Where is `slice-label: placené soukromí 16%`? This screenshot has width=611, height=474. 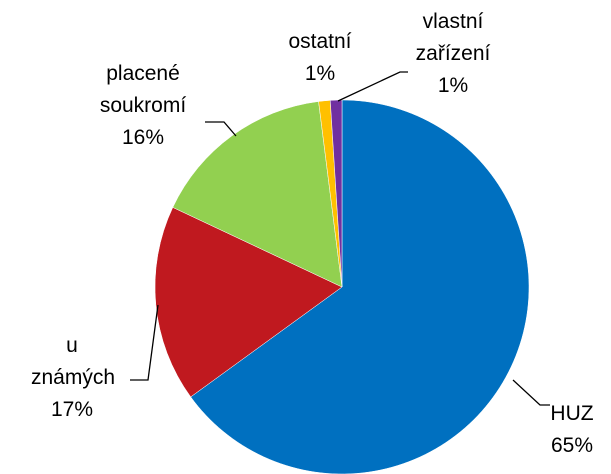 slice-label: placené soukromí 16% is located at coordinates (143, 106).